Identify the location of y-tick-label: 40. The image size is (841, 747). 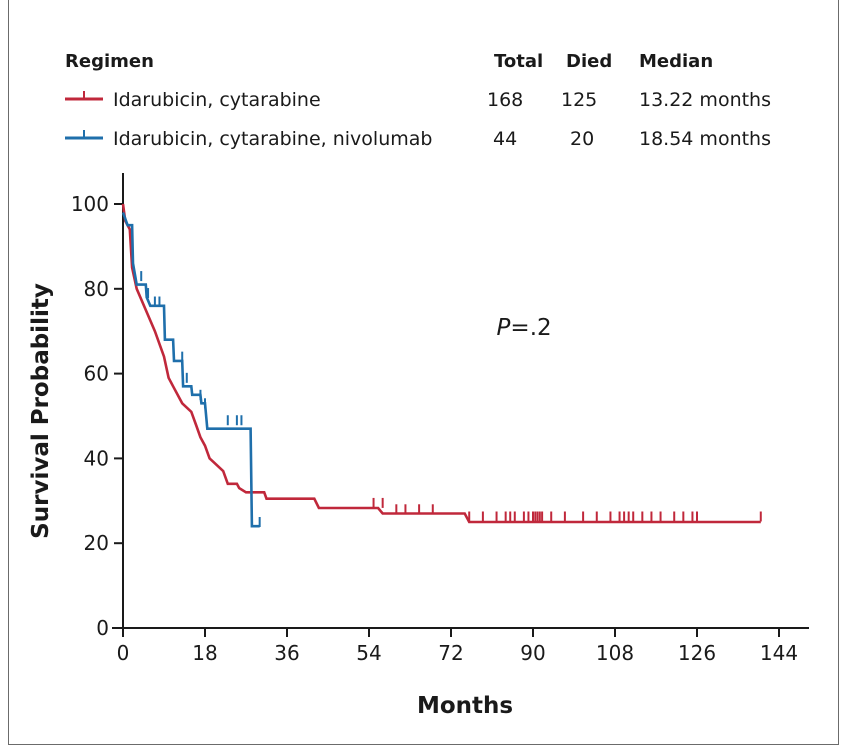
(96, 458).